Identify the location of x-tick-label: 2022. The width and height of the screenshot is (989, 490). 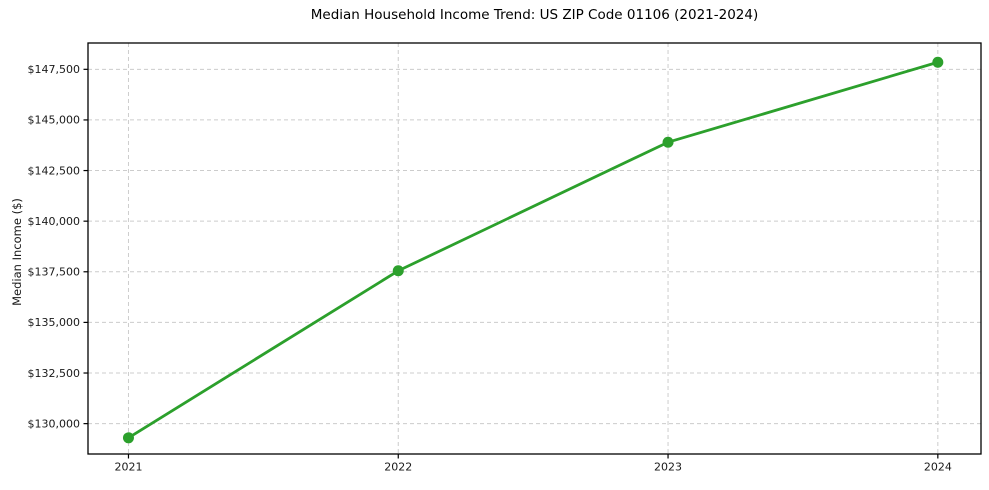
(398, 467).